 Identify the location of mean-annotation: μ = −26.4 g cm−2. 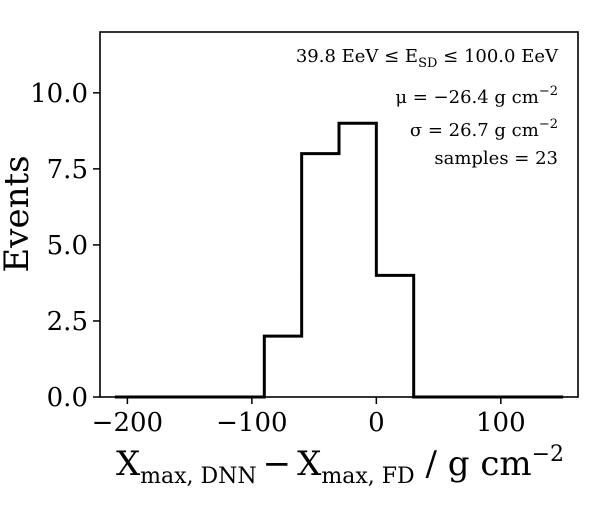
(476, 96).